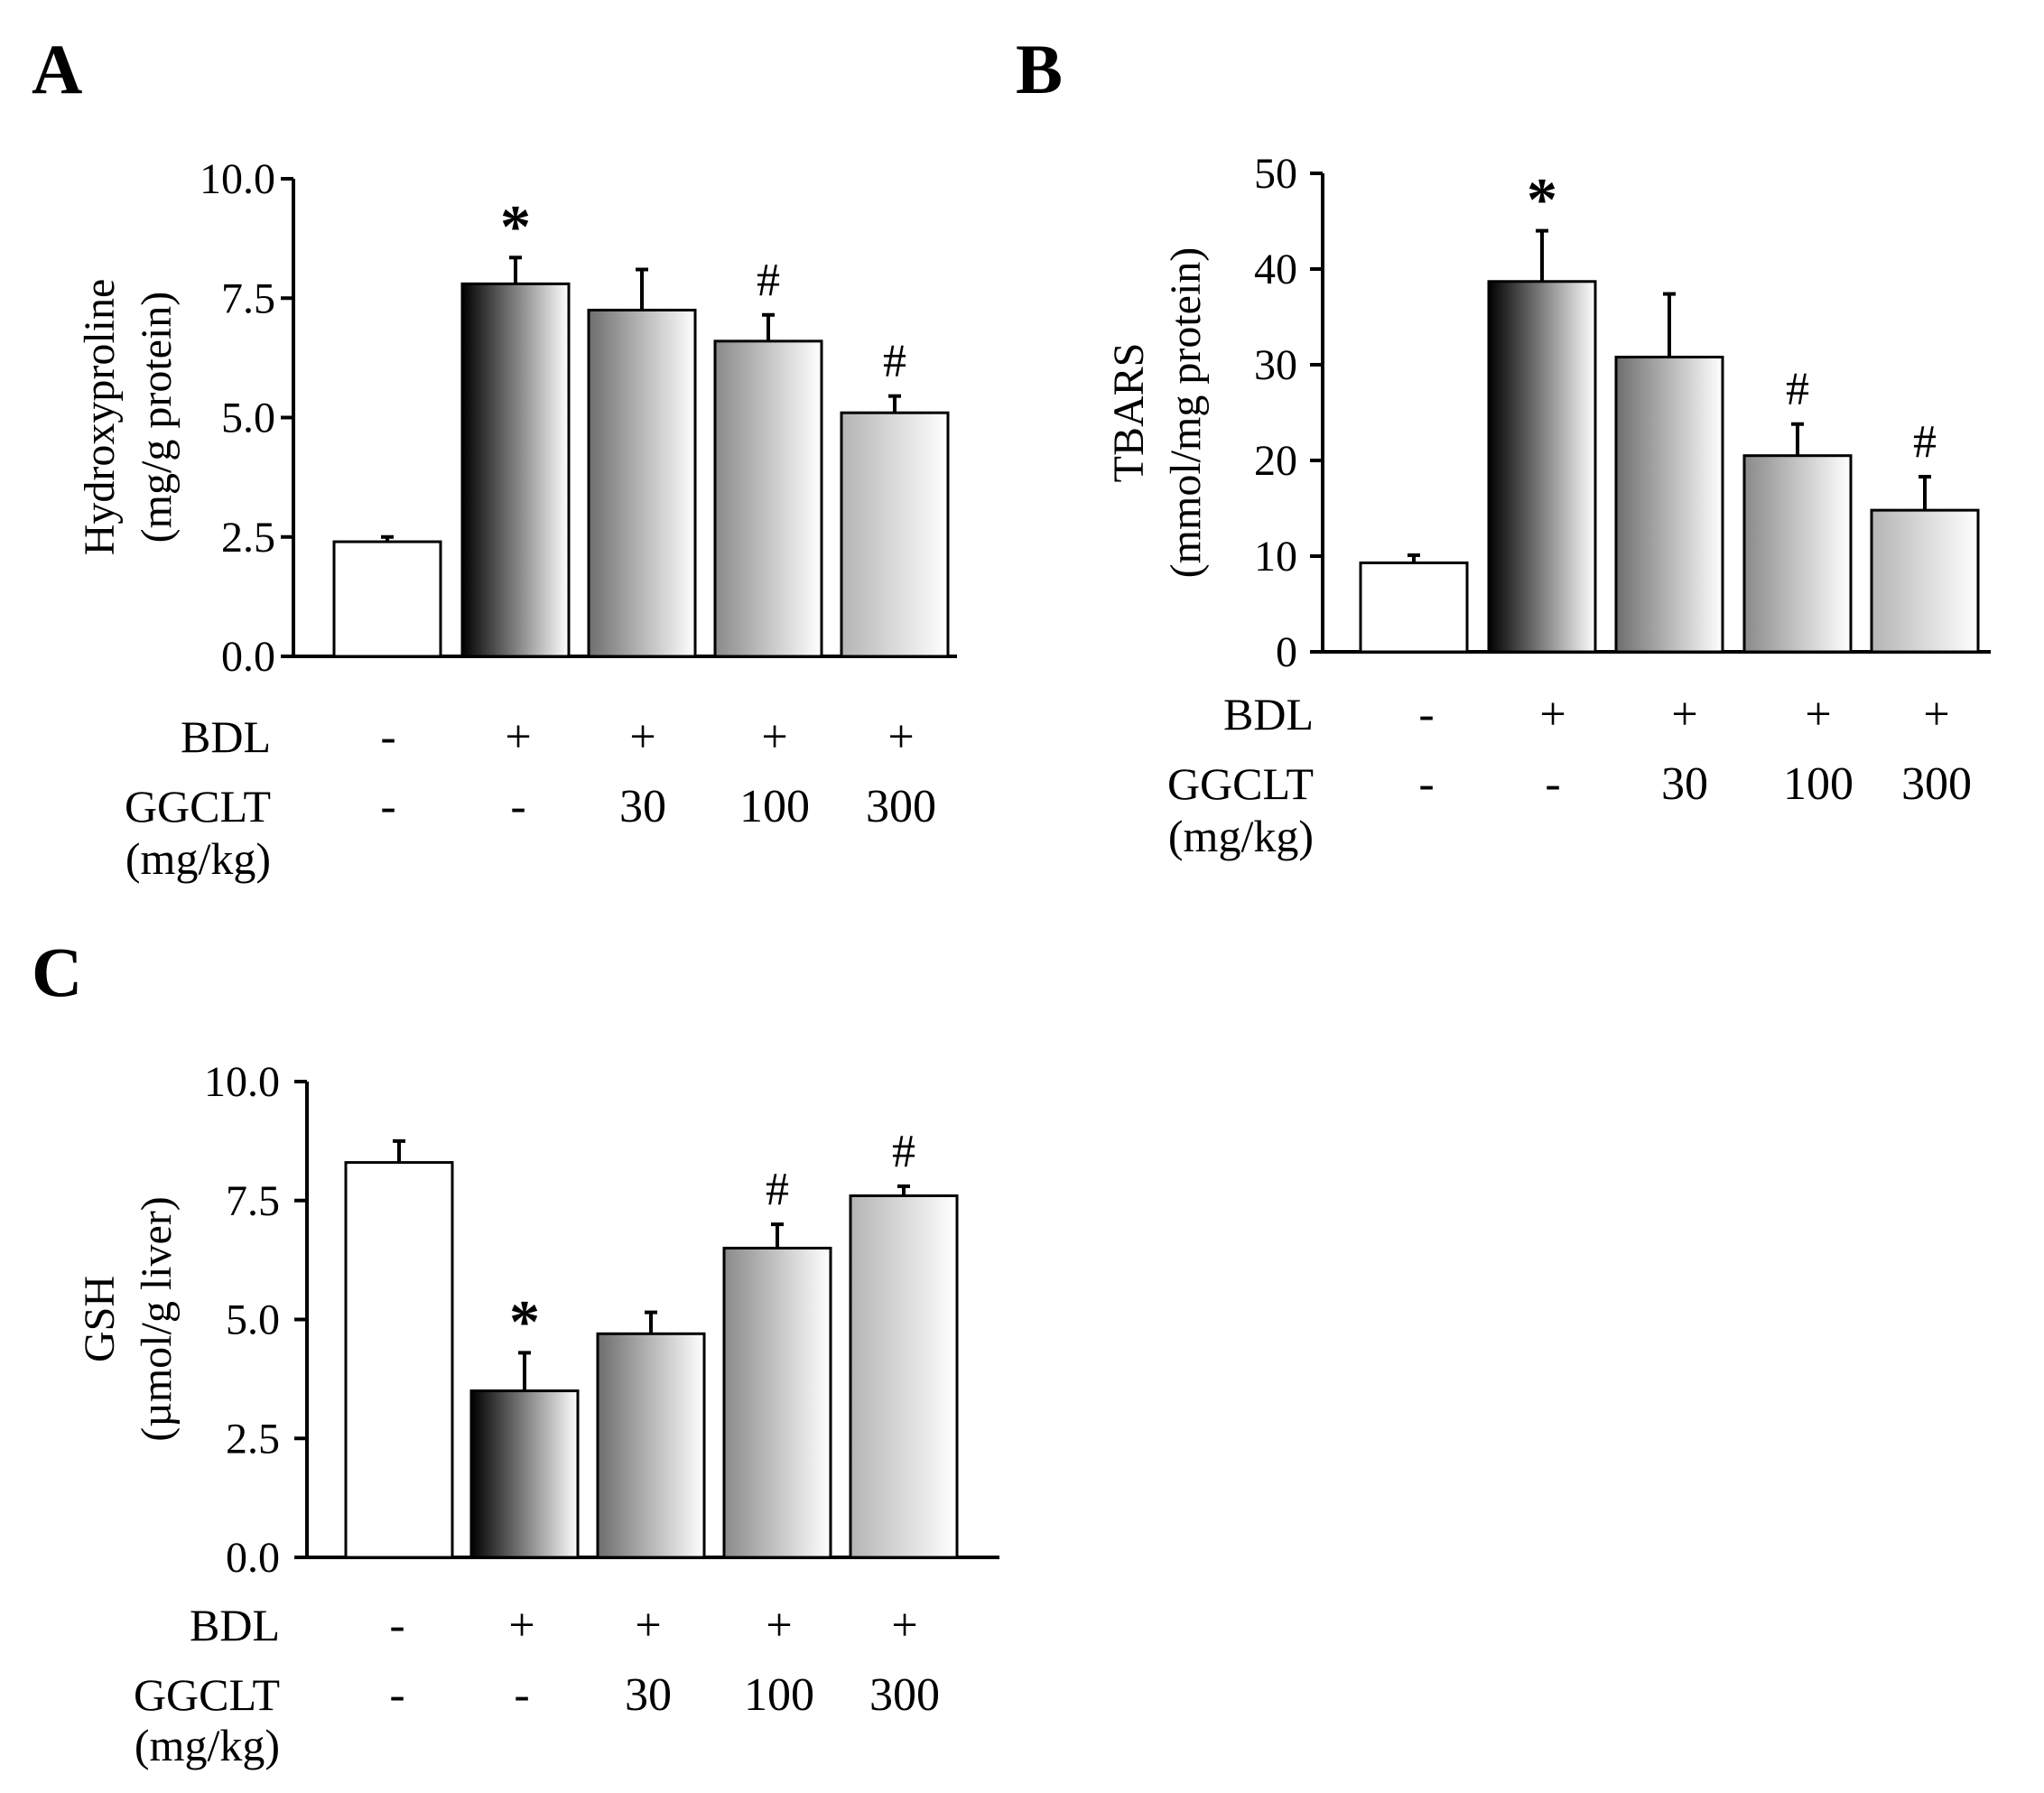 The image size is (2044, 1793). Describe the element at coordinates (57, 972) in the screenshot. I see `panel-letter-c: C` at that location.